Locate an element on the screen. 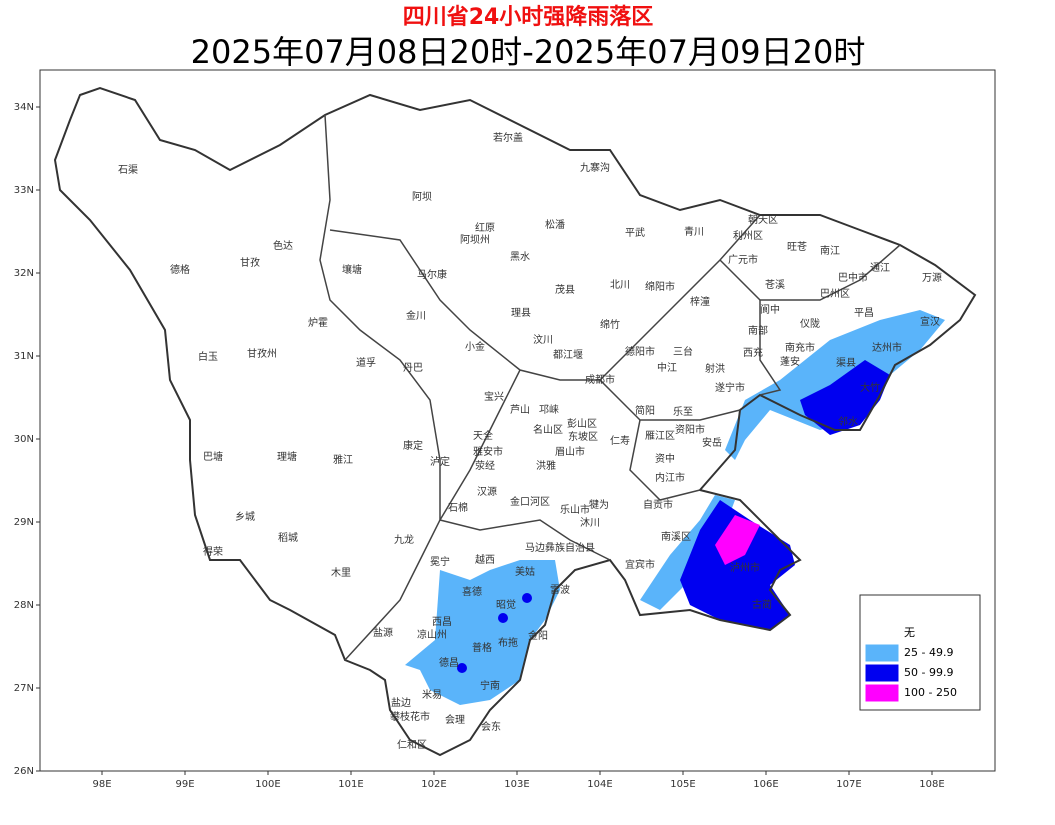  place-label: 若尔盖 is located at coordinates (508, 137).